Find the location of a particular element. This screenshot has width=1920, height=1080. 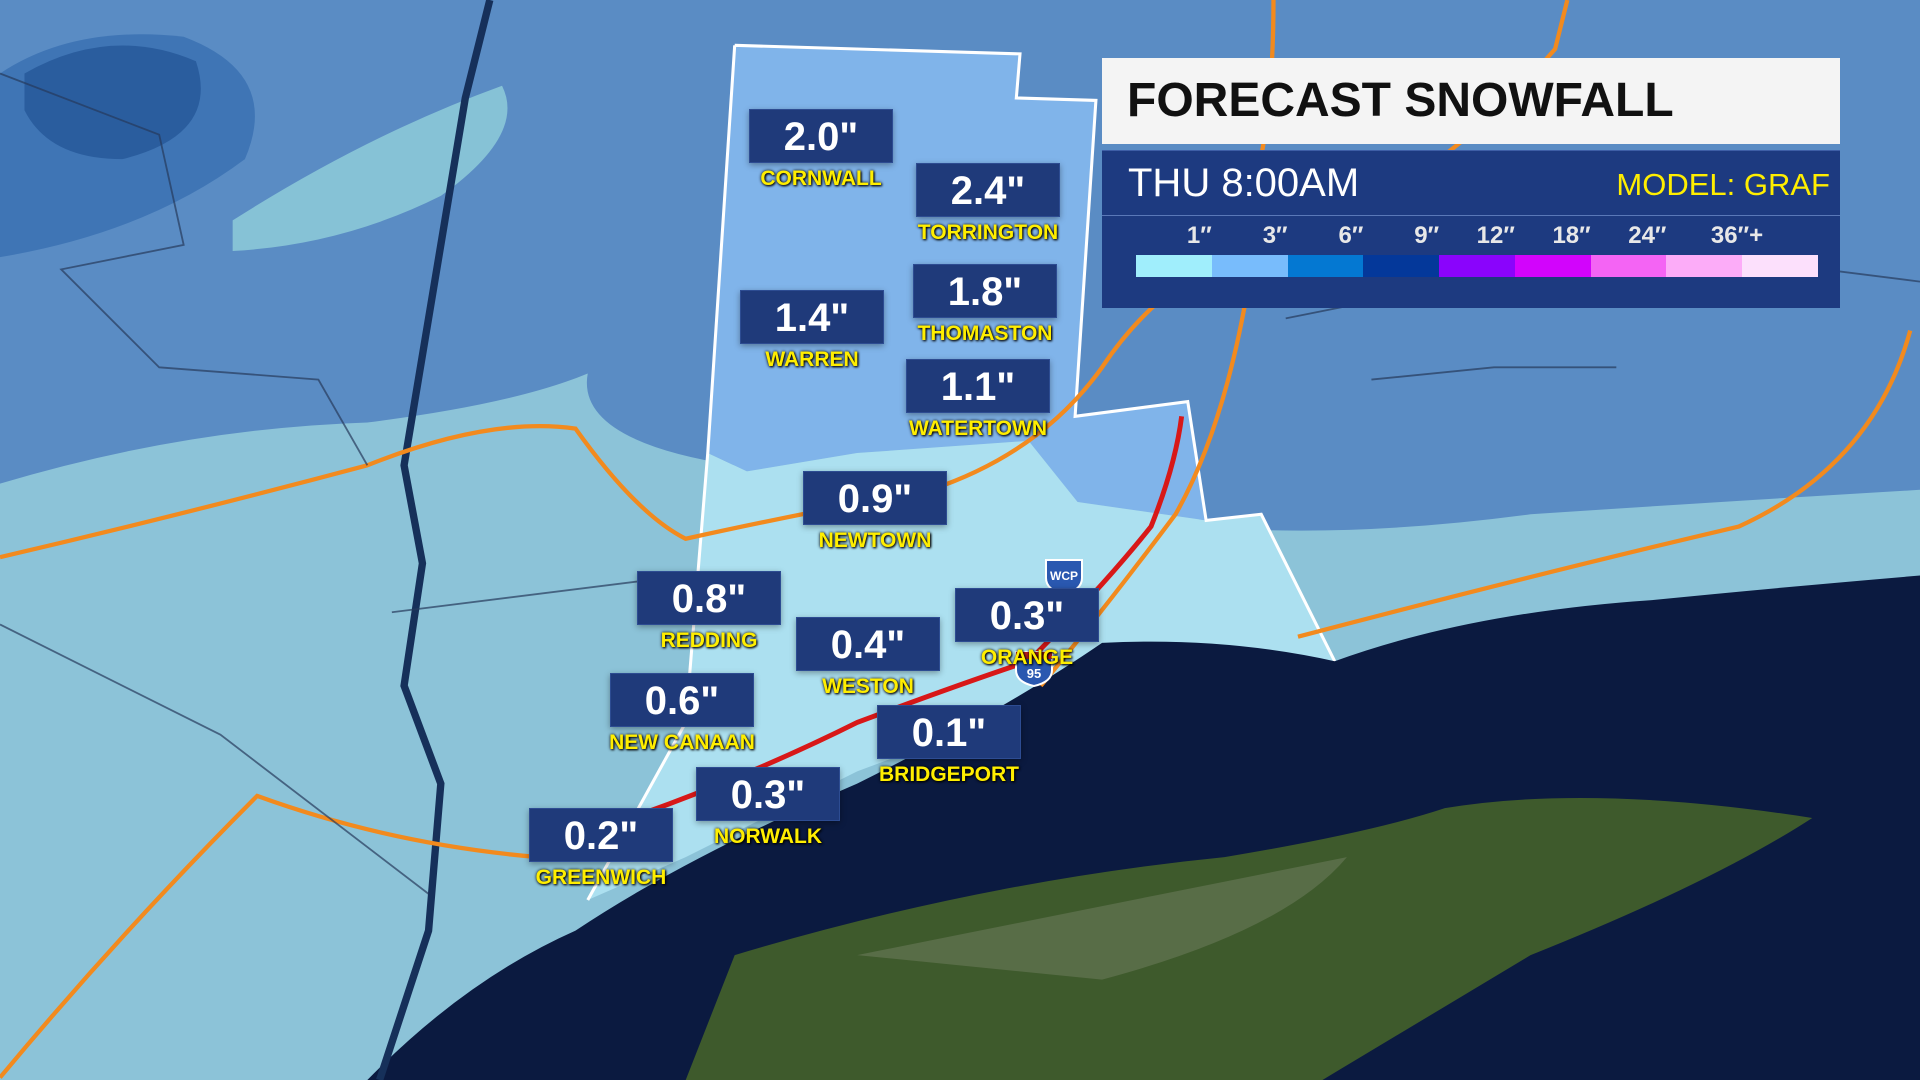

legend-tick-label: 24″ is located at coordinates (1647, 235).